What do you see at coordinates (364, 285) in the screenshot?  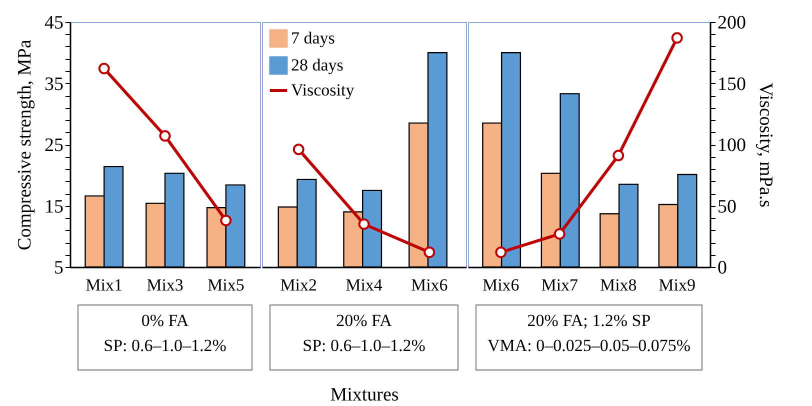 I see `x-tick-label: Mix4` at bounding box center [364, 285].